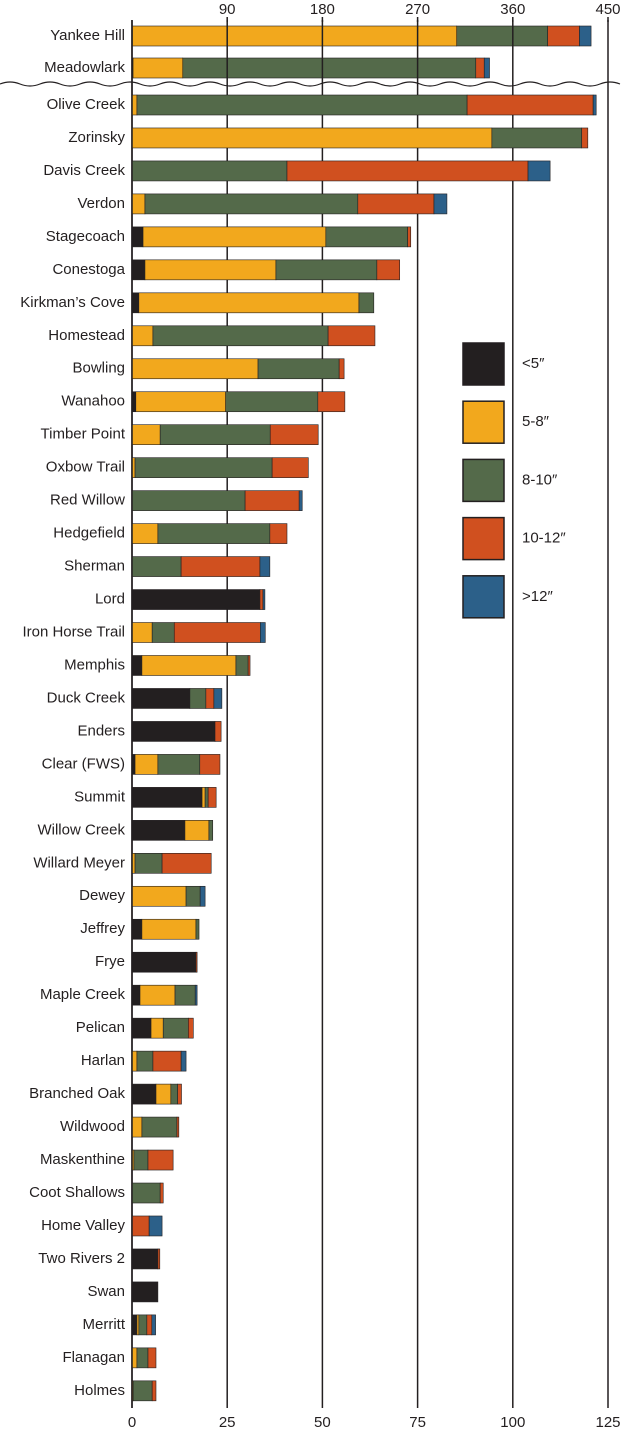 The width and height of the screenshot is (627, 1435). I want to click on category-label: Meadowlark, so click(84, 67).